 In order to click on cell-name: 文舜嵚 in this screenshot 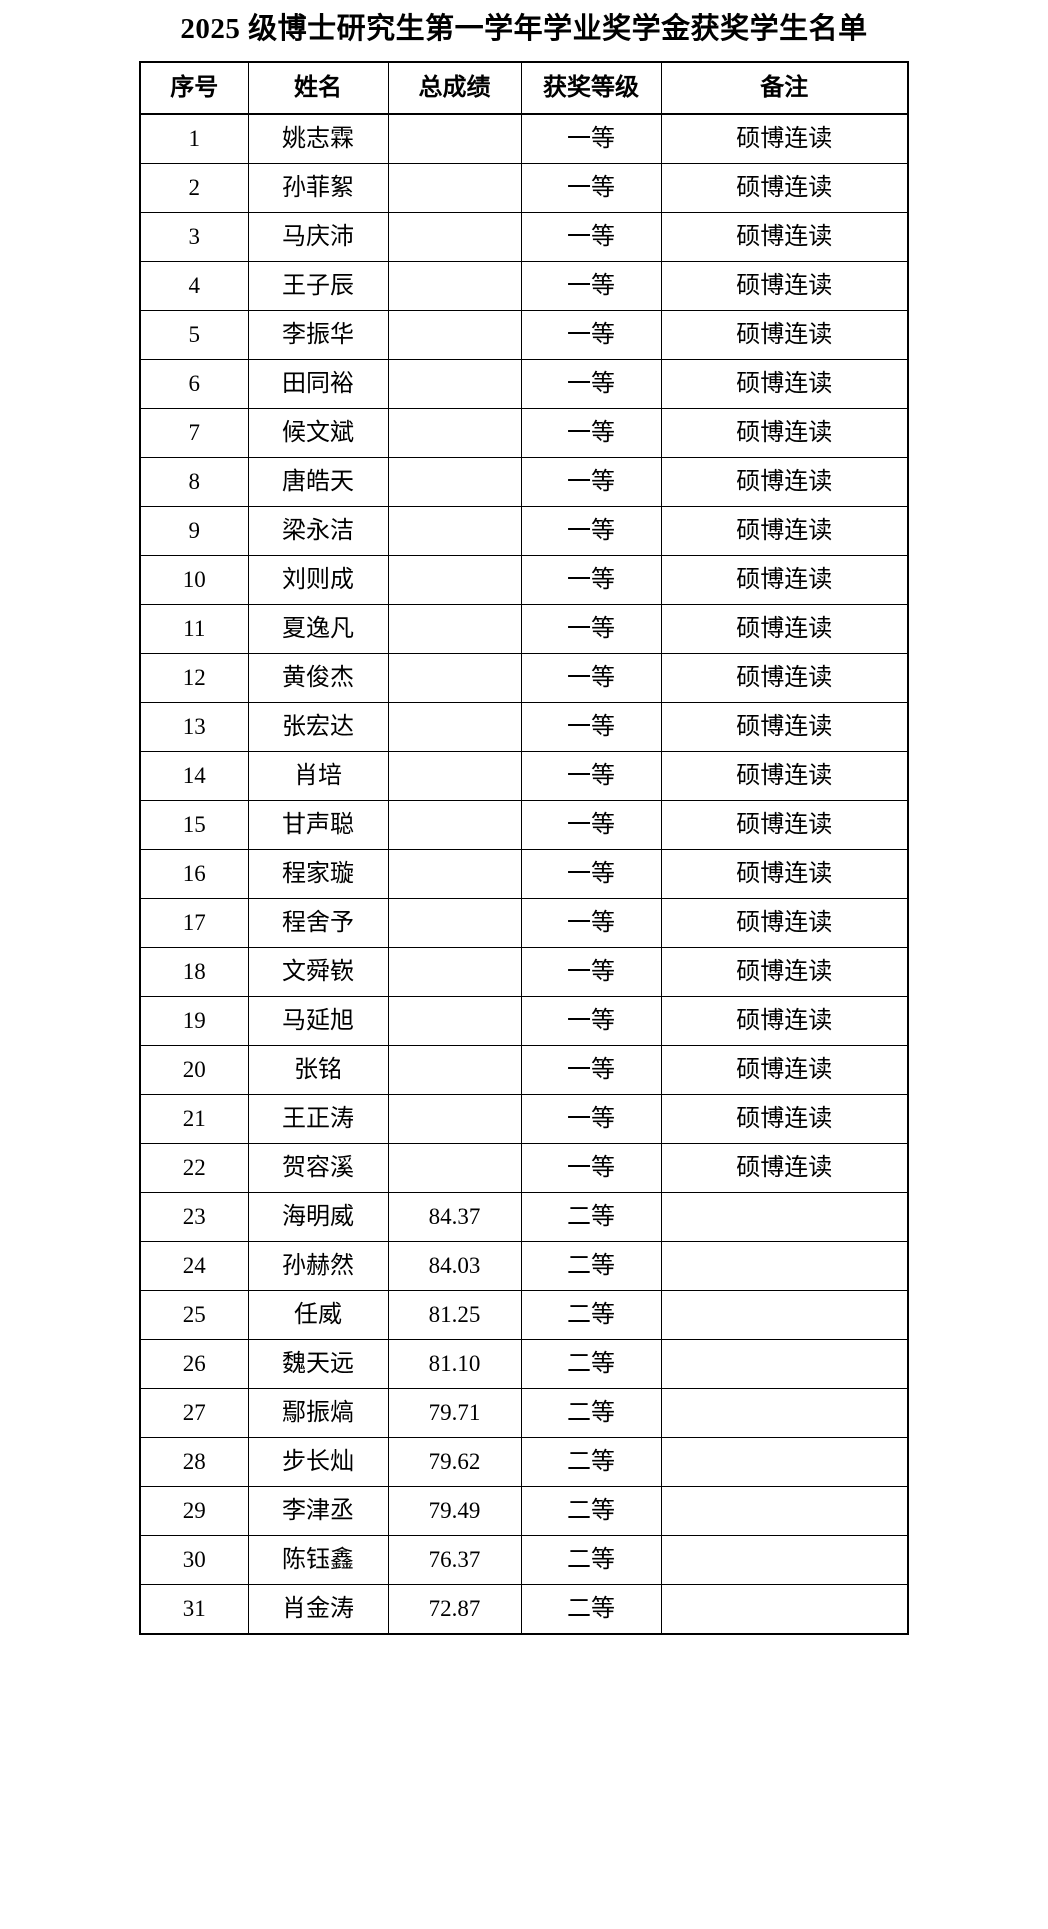, I will do `click(318, 972)`.